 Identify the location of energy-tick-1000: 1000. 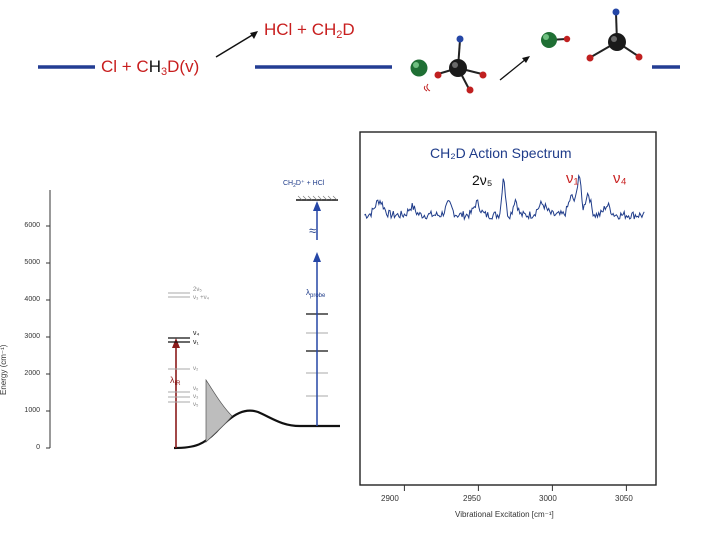
(32, 410).